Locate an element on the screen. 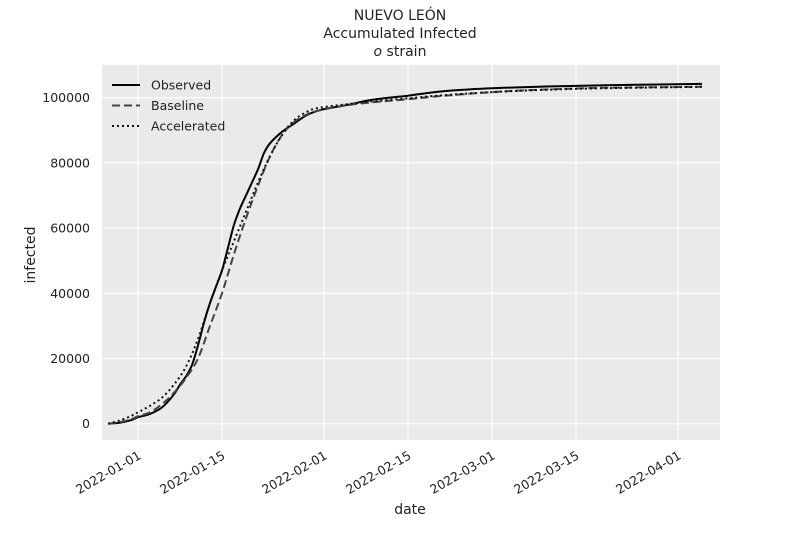 This screenshot has width=800, height=550. y-axis-label: infected is located at coordinates (31, 255).